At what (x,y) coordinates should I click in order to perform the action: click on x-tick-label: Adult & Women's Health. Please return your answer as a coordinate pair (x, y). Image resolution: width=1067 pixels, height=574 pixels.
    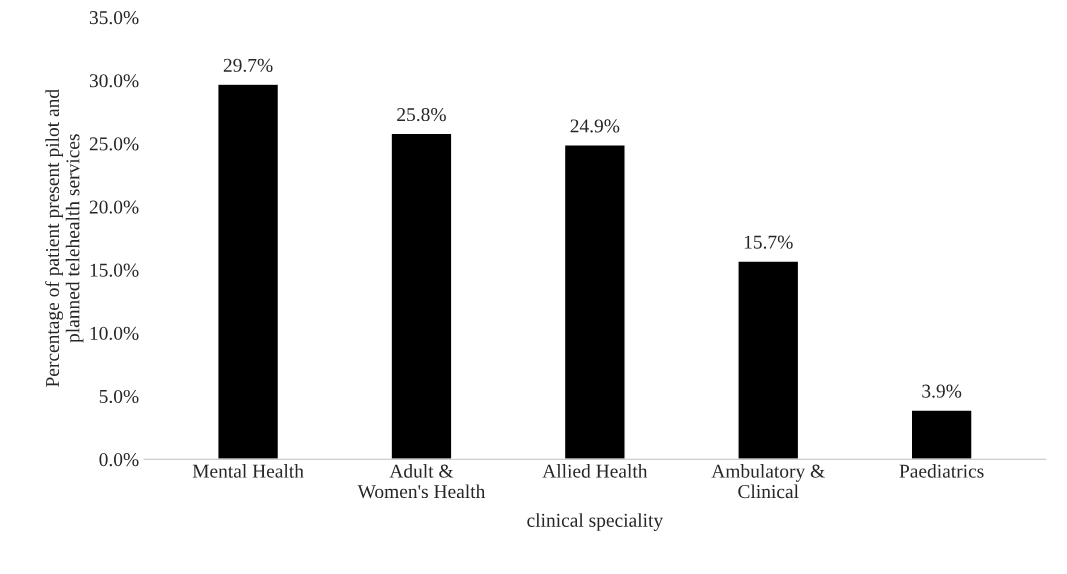
    Looking at the image, I should click on (421, 481).